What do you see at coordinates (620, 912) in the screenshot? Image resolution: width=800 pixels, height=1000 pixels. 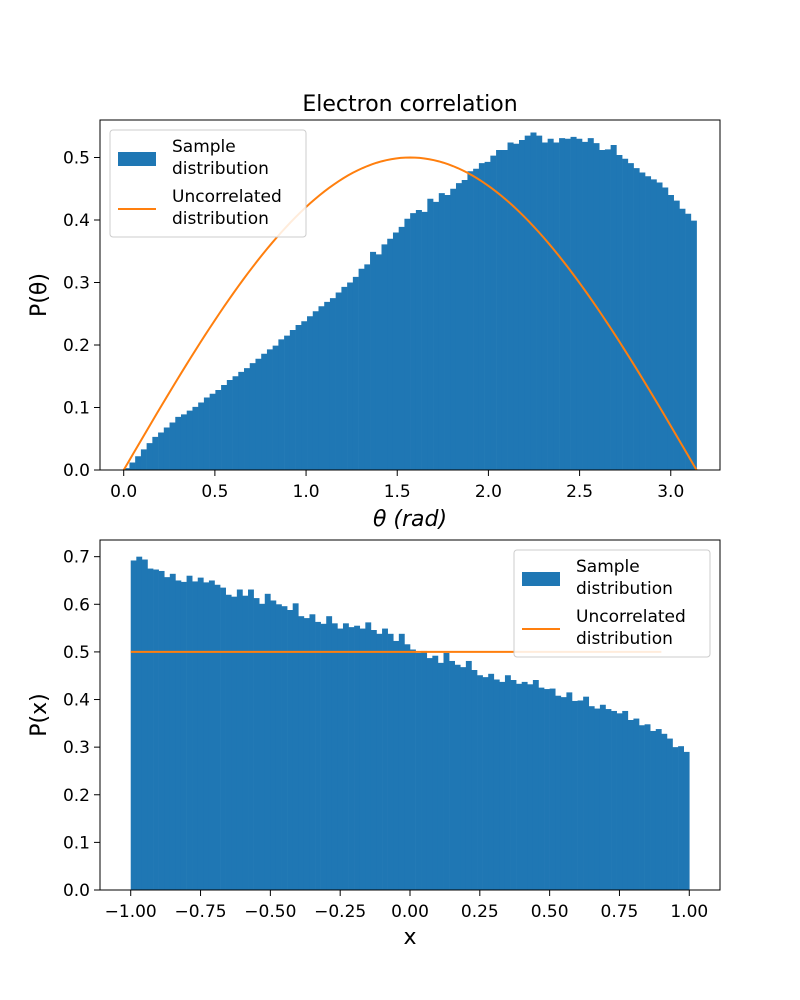 I see `x-tick-label: 0.75` at bounding box center [620, 912].